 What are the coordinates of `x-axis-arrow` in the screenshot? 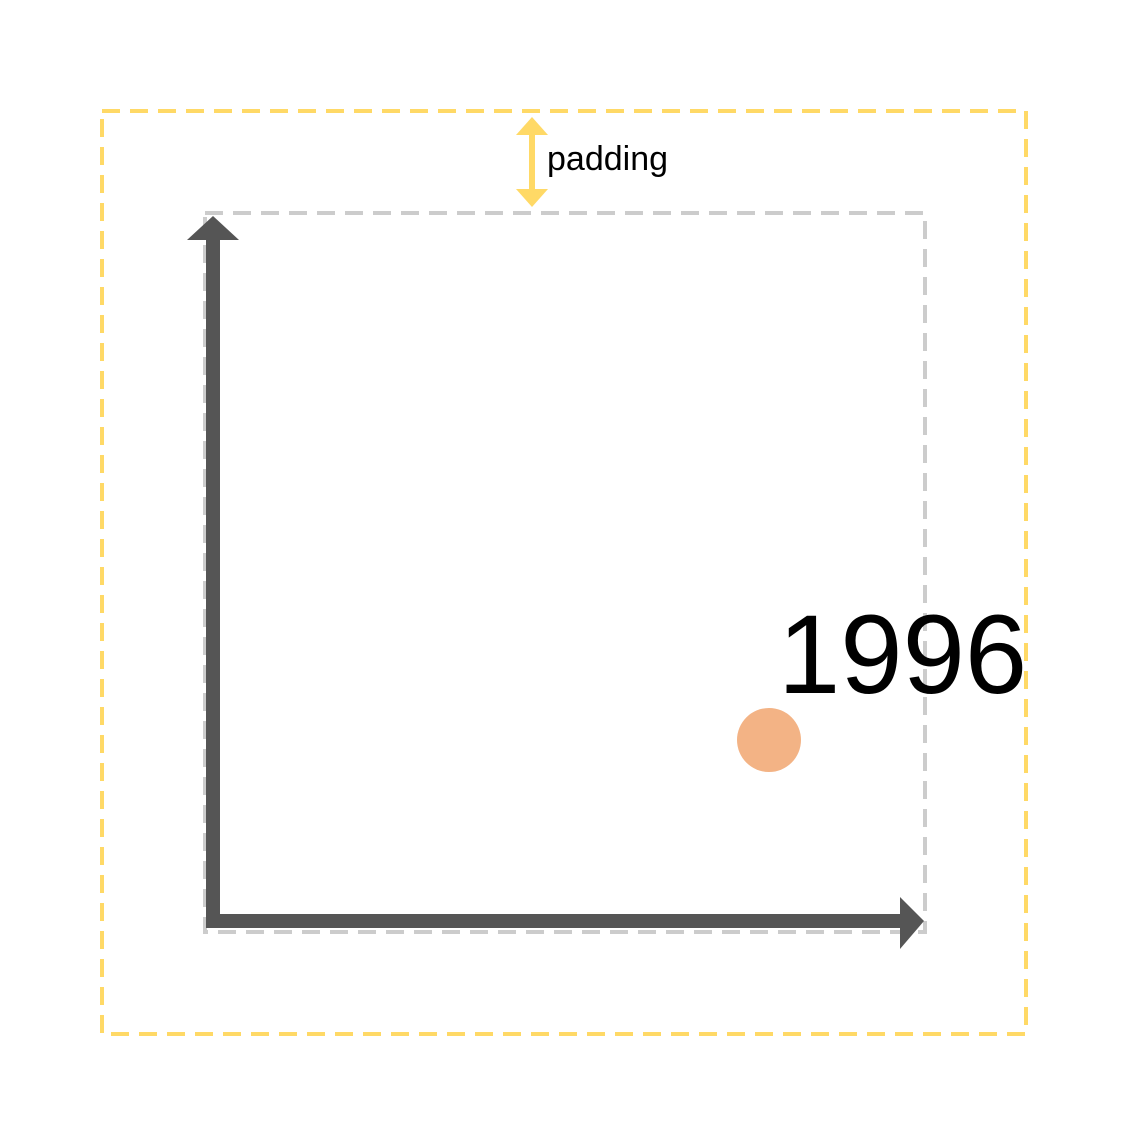 It's located at (565, 923).